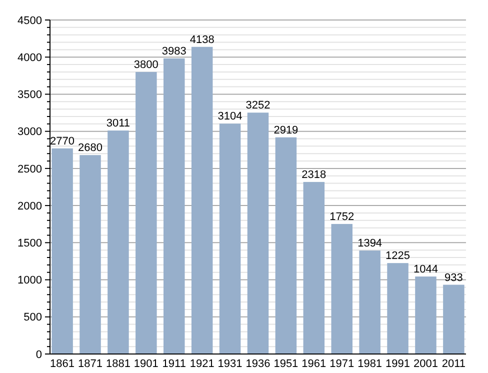 This screenshot has height=373, width=488. Describe the element at coordinates (258, 106) in the screenshot. I see `data-label: 3252` at that location.